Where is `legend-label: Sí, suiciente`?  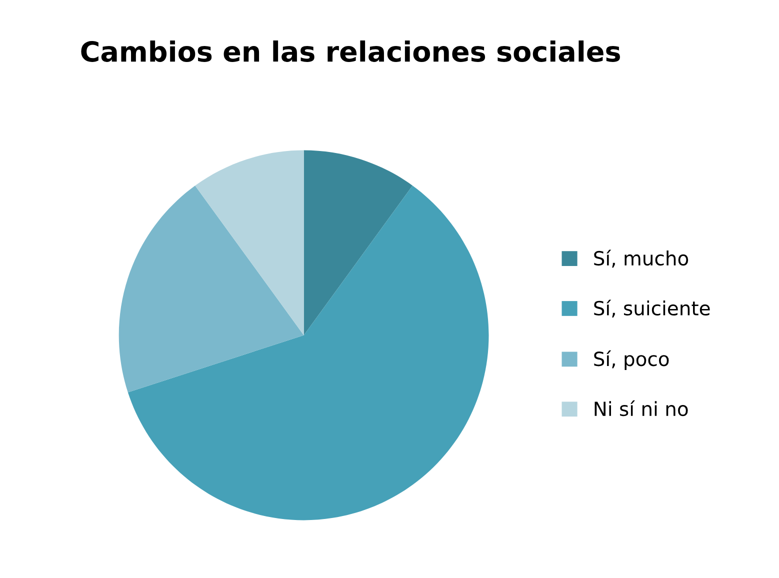
legend-label: Sí, suiciente is located at coordinates (652, 309).